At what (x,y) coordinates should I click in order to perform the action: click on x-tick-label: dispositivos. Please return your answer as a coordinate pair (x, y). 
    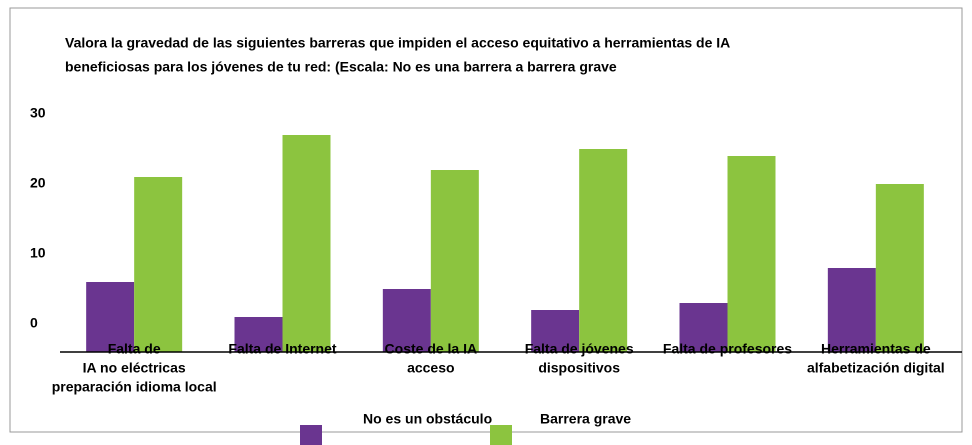
    Looking at the image, I should click on (579, 368).